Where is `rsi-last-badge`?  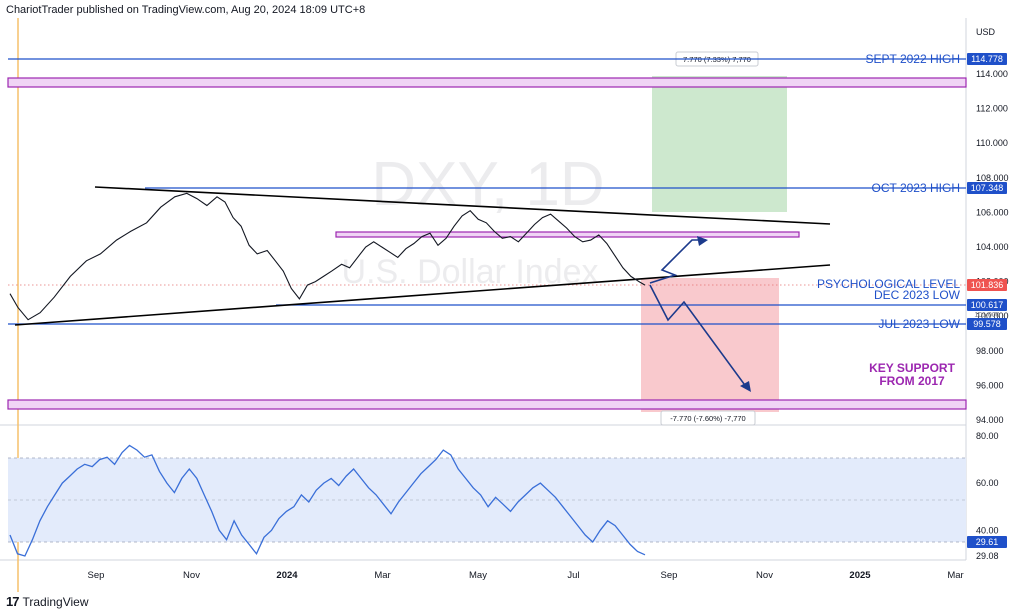
rsi-last-badge is located at coordinates (987, 542).